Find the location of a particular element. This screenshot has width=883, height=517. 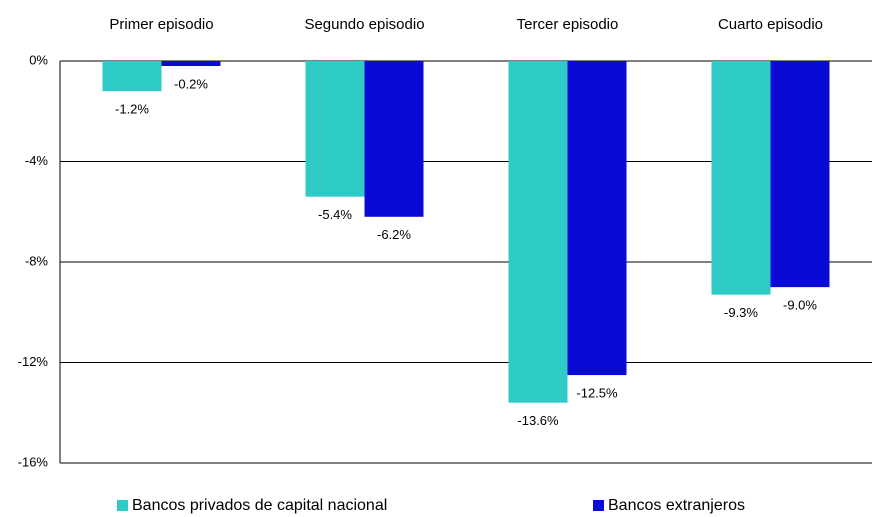

data-label: -5.4% is located at coordinates (335, 214).